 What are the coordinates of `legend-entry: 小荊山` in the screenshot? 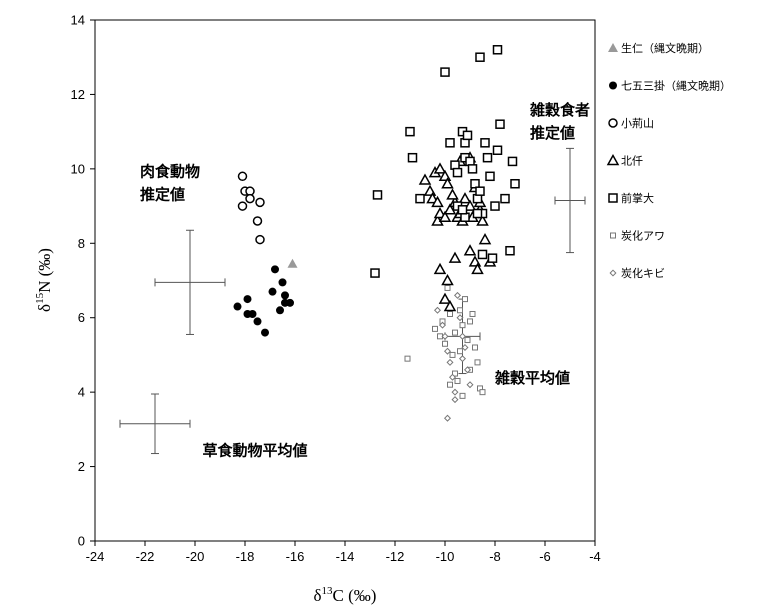 It's located at (631, 123).